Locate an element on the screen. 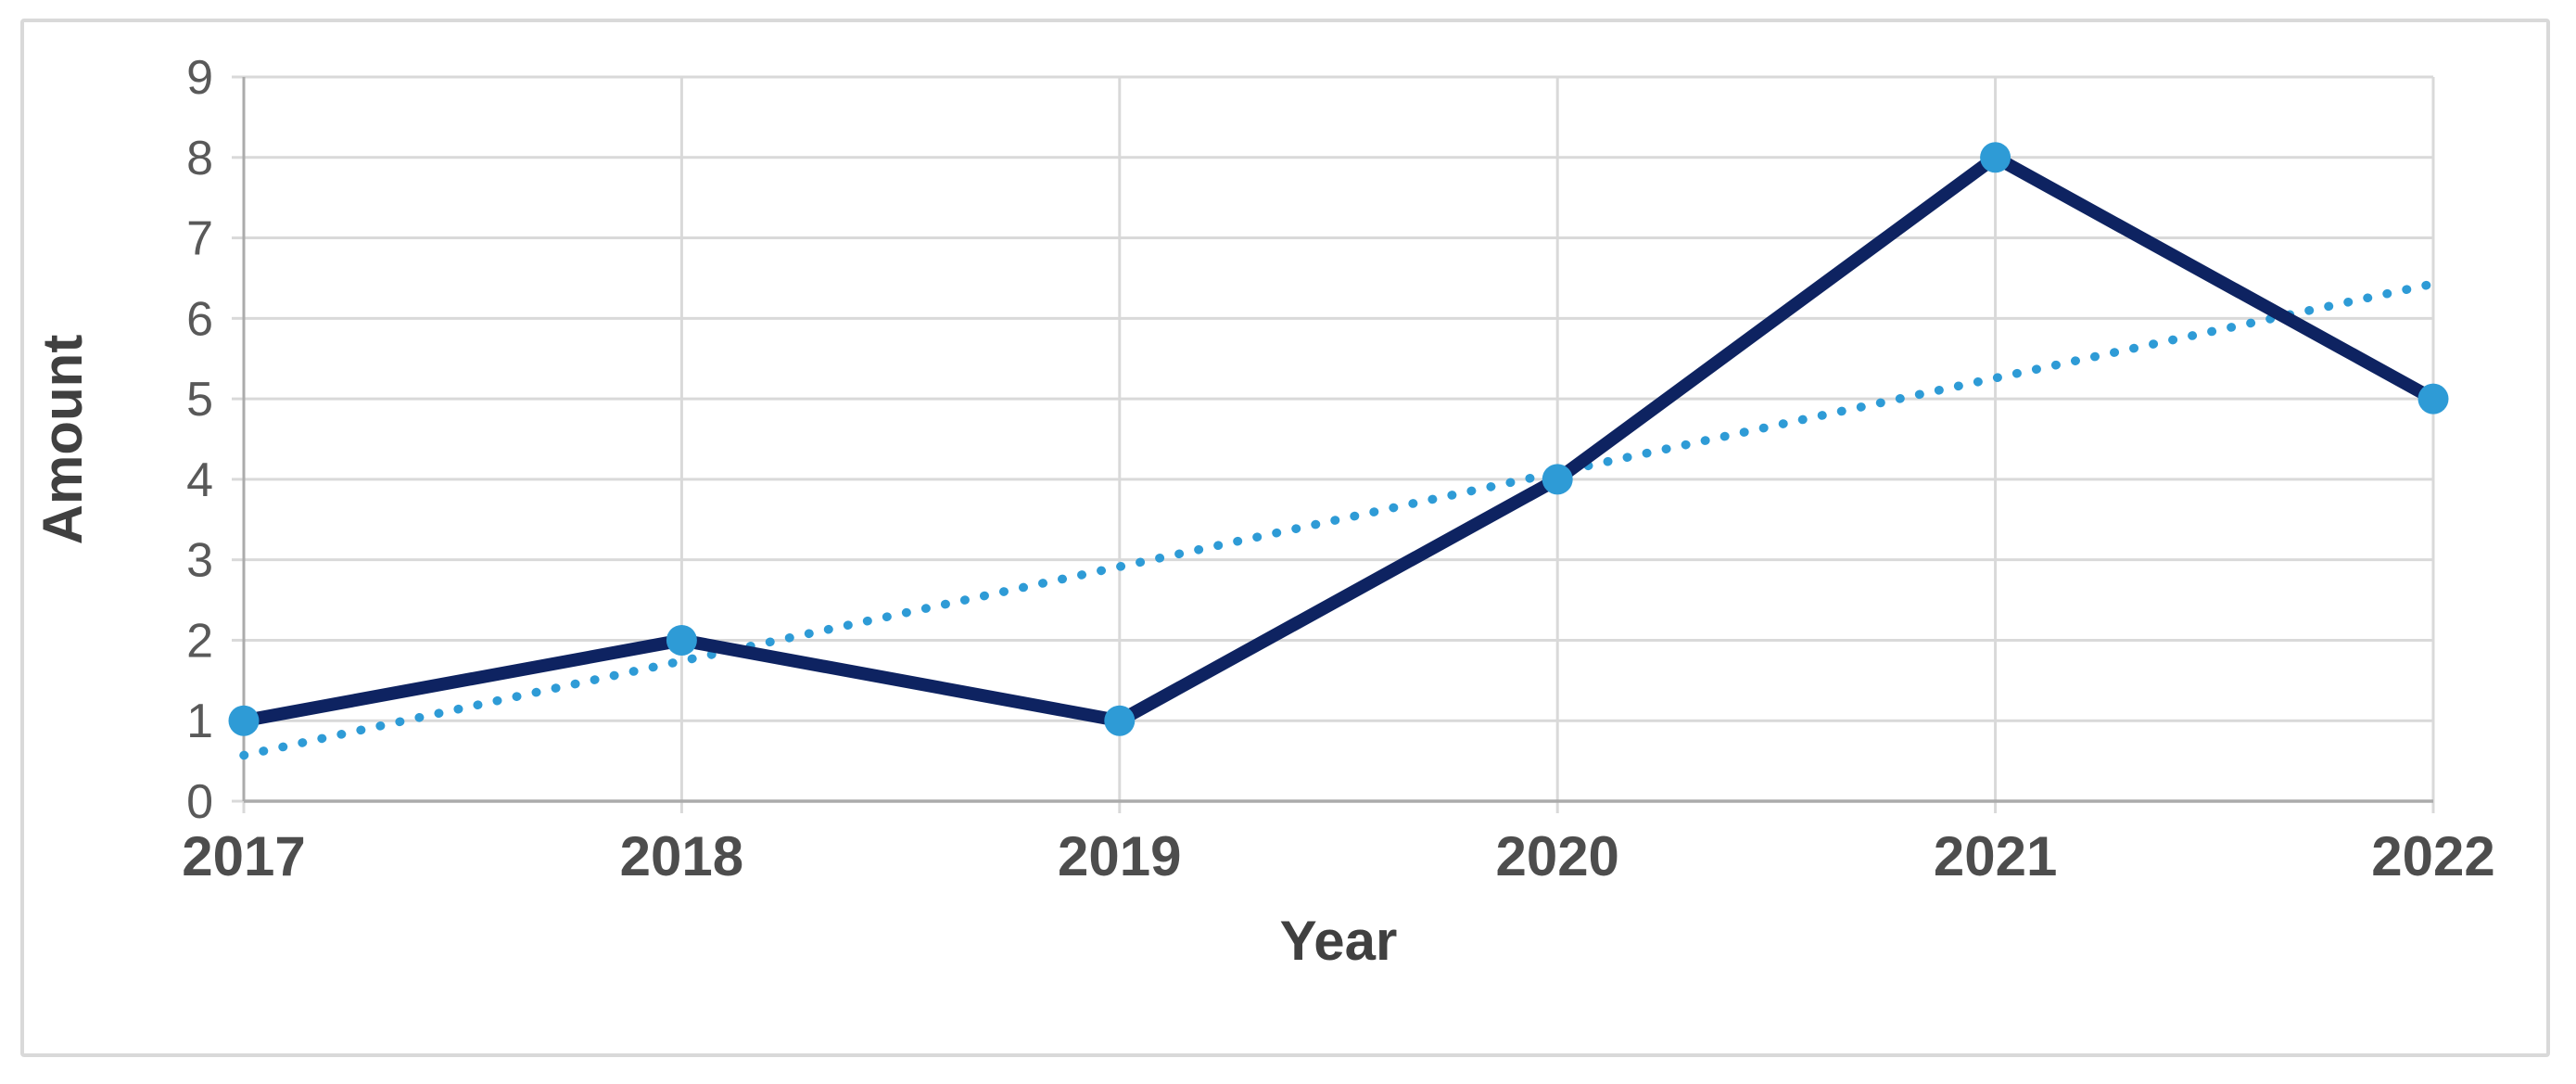 This screenshot has height=1084, width=2576. y-tick-label: 4 is located at coordinates (199, 480).